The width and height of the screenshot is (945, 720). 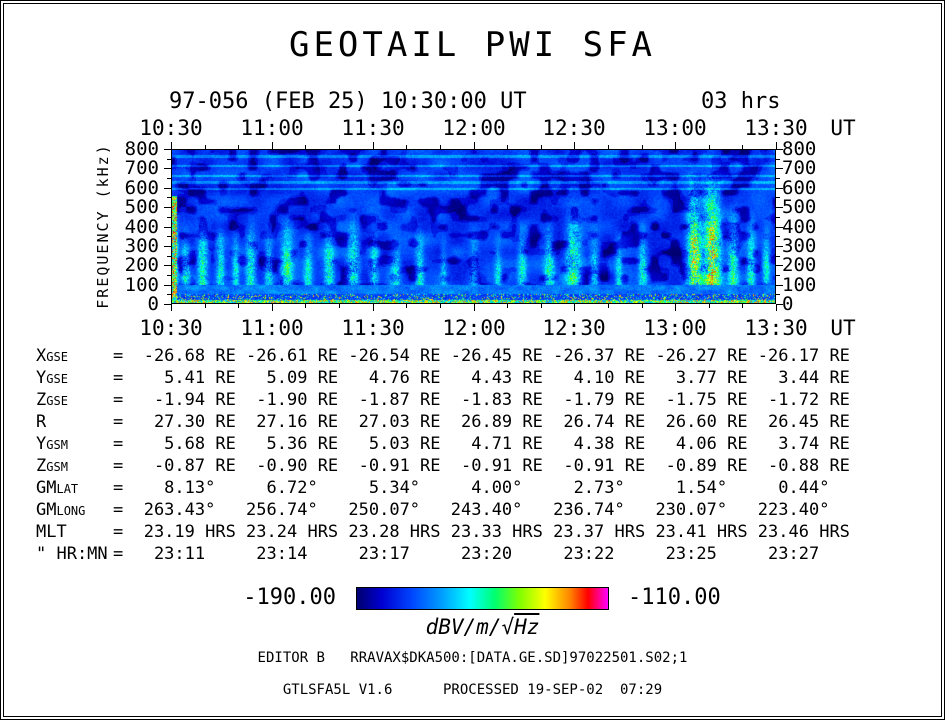 What do you see at coordinates (519, 658) in the screenshot?
I see `source-file: RRAVAX$DKA500:[DATA.GE.SD]97022501.S02;1` at bounding box center [519, 658].